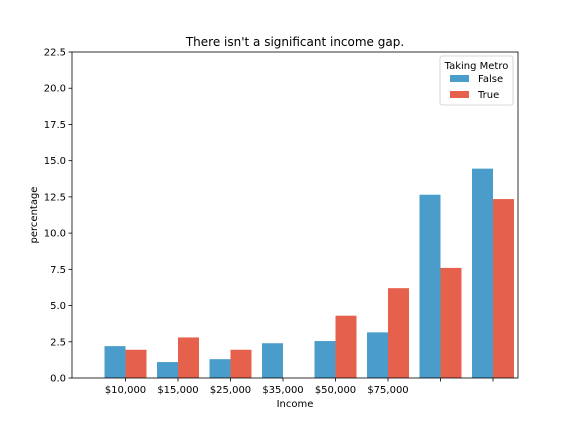 Image resolution: width=576 pixels, height=432 pixels. I want to click on x-axis-label: Income, so click(295, 404).